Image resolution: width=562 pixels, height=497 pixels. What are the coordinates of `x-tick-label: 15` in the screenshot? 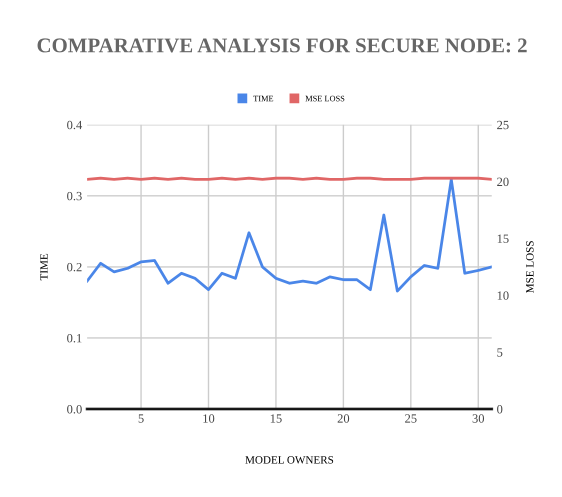 It's located at (276, 418).